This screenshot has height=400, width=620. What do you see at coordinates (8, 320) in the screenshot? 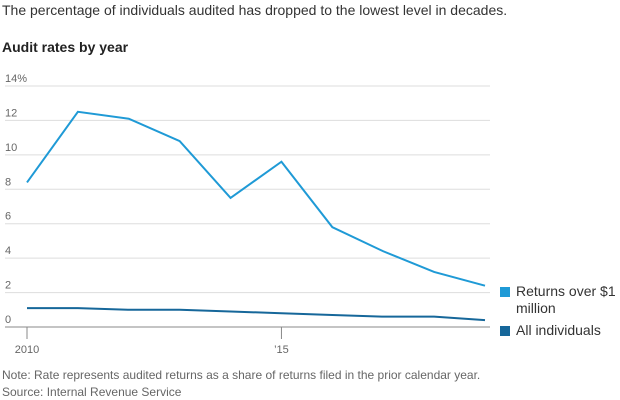
I see `y-tick-label: 0` at bounding box center [8, 320].